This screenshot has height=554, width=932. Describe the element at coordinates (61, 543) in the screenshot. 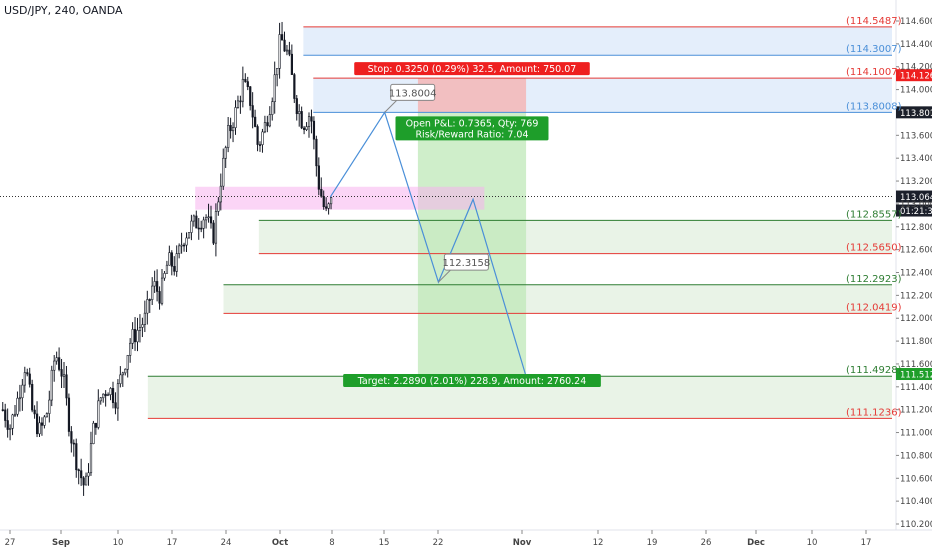

I see `time-tick-label: Sep` at that location.